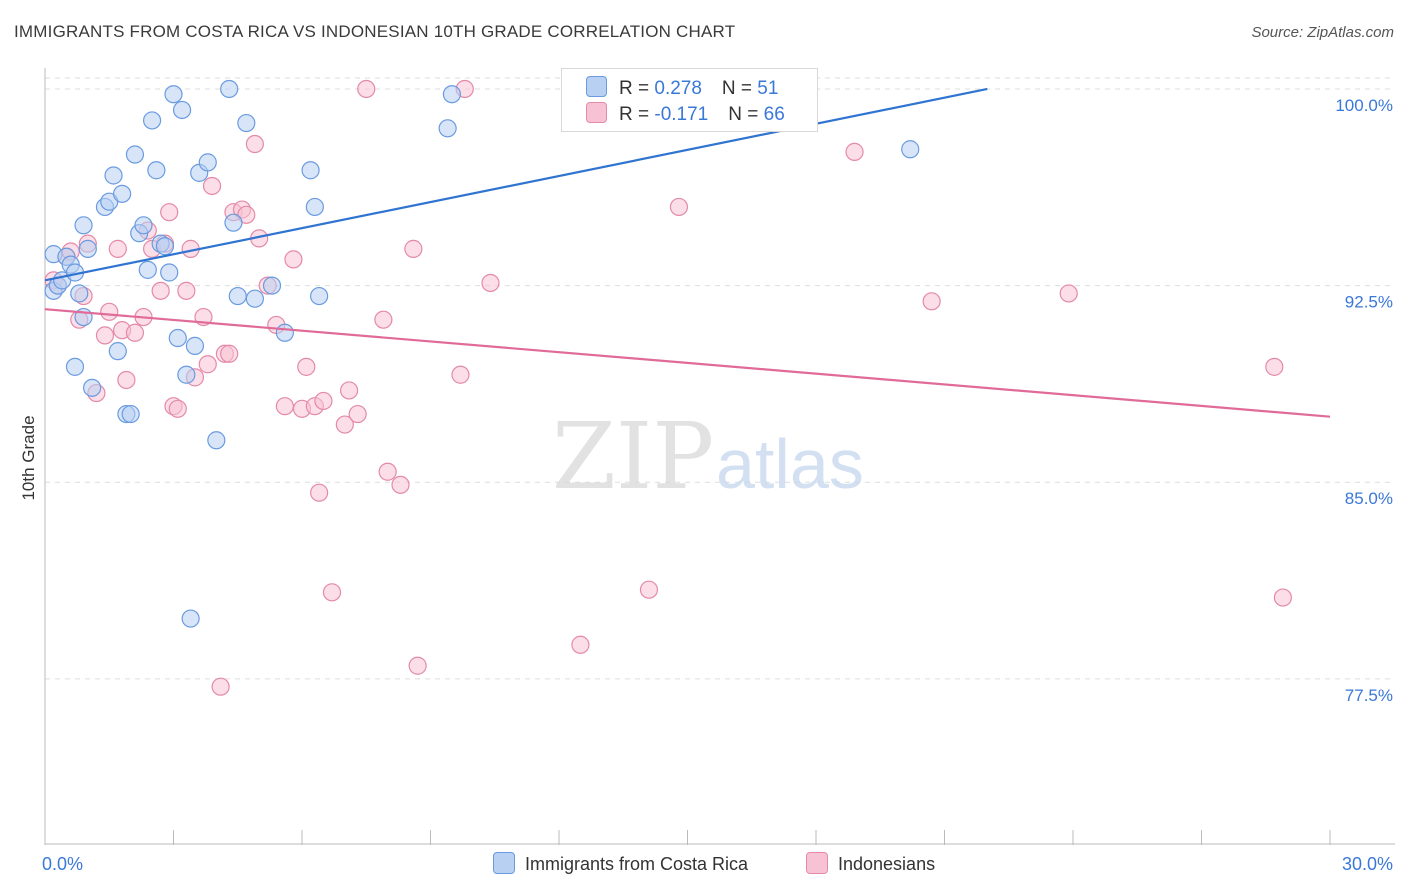 This screenshot has height=892, width=1406. What do you see at coordinates (678, 88) in the screenshot?
I see `r-value: 0.278` at bounding box center [678, 88].